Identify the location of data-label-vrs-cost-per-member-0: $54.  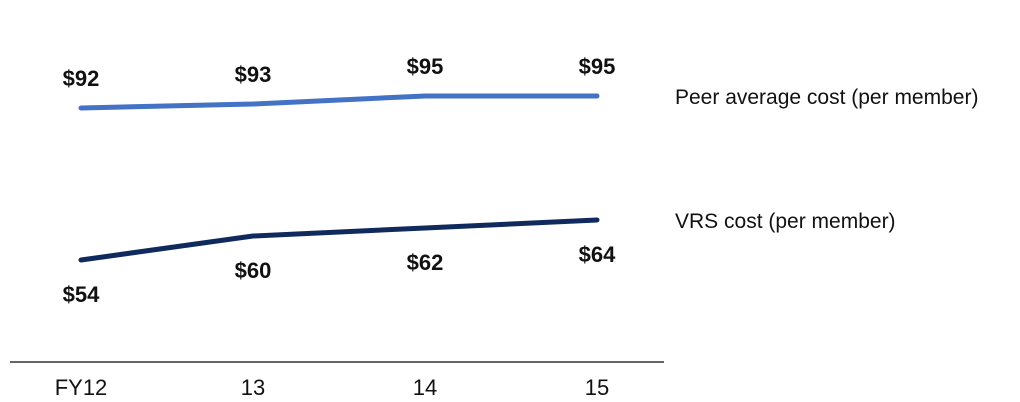
(81, 294).